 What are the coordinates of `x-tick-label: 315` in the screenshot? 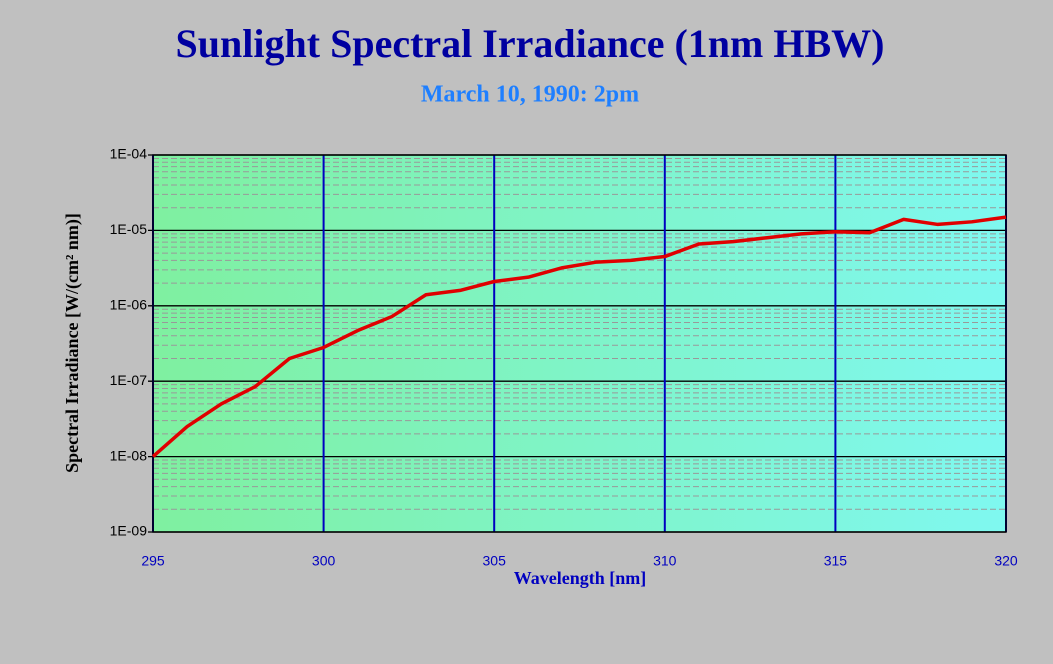 It's located at (836, 561).